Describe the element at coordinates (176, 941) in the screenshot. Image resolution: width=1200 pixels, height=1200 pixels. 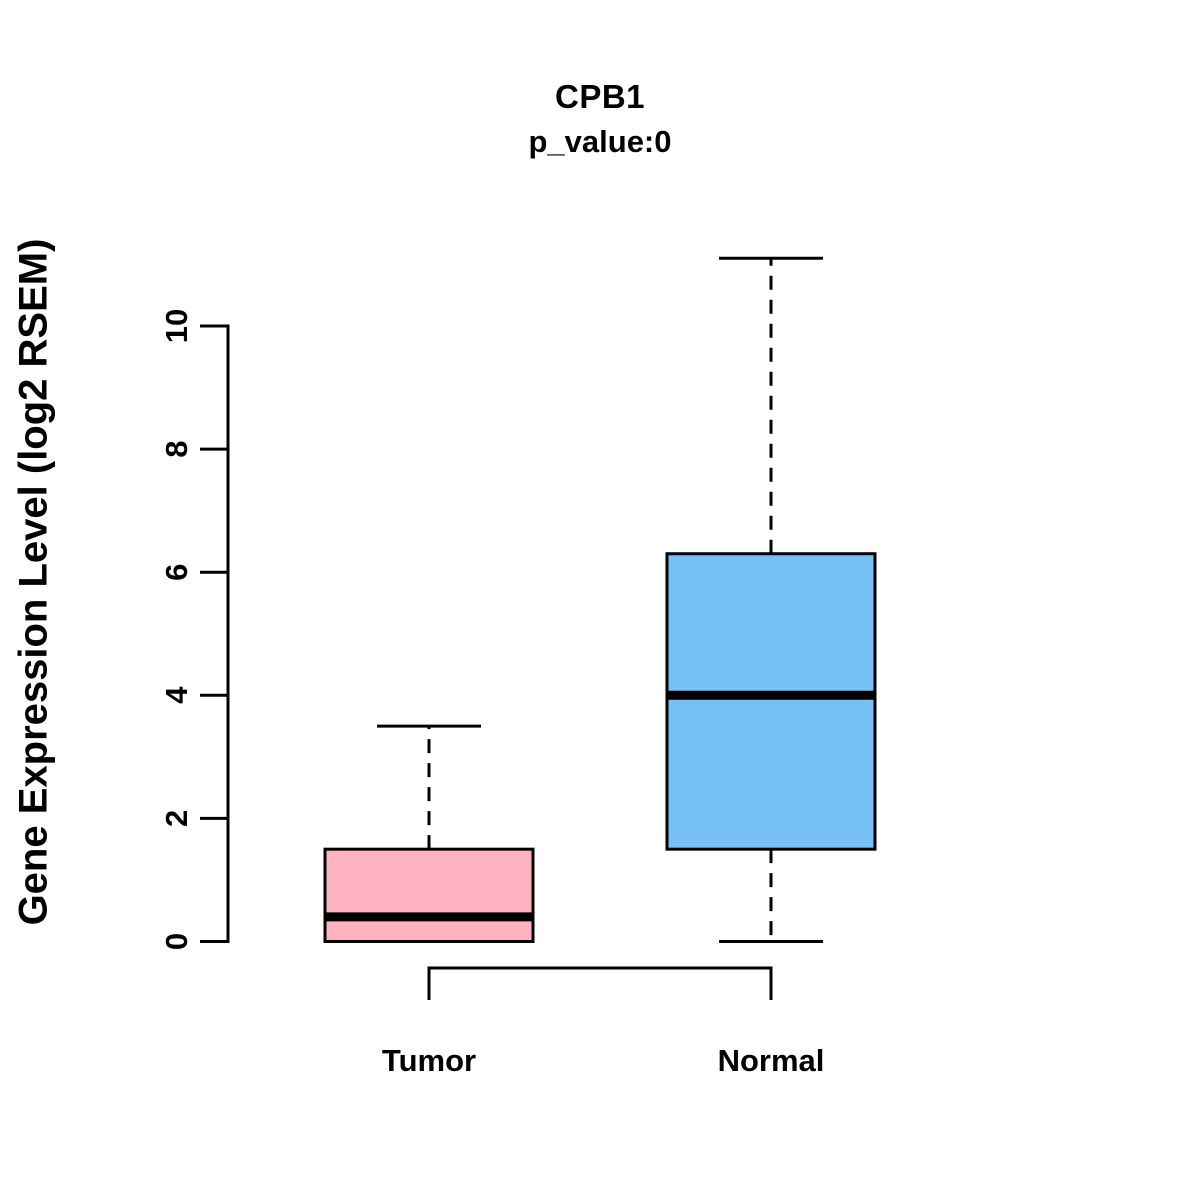
I see `y-tick-label: 0` at that location.